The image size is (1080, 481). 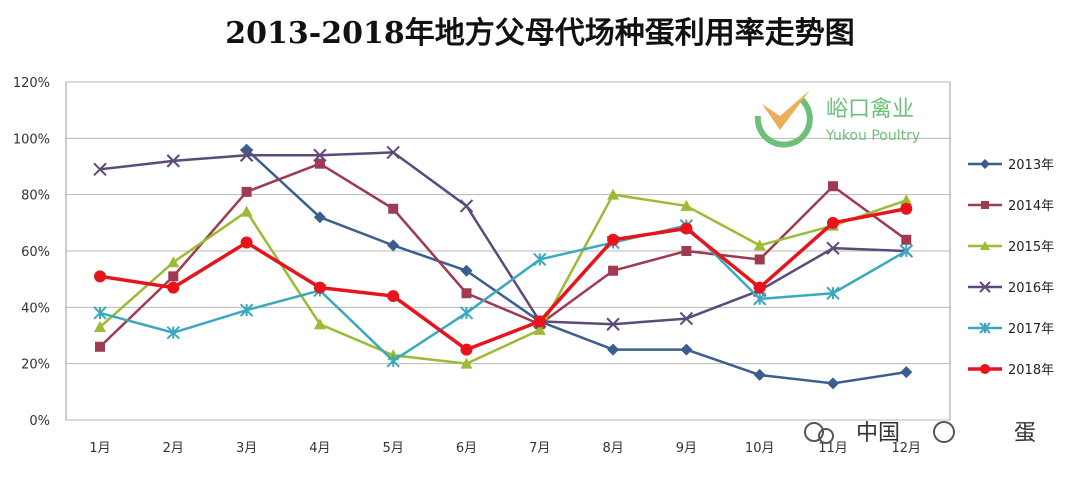 I want to click on x-tick-label: 11月, so click(x=833, y=448).